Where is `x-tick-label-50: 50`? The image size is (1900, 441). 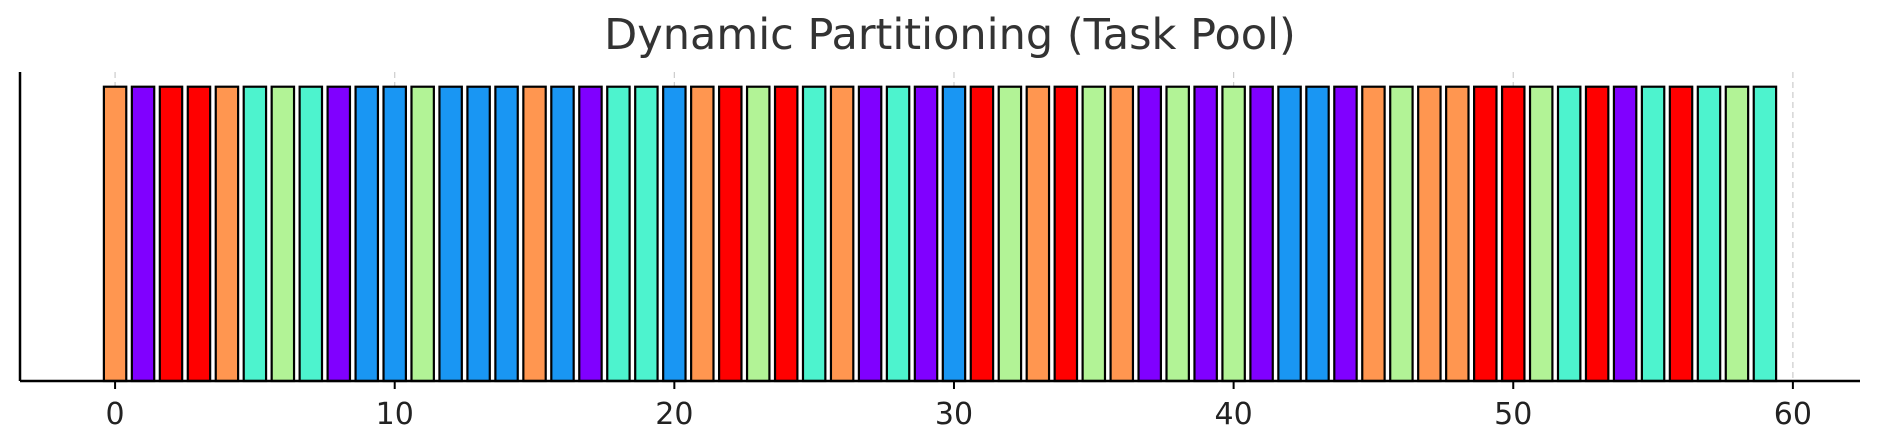 x-tick-label-50: 50 is located at coordinates (1513, 414).